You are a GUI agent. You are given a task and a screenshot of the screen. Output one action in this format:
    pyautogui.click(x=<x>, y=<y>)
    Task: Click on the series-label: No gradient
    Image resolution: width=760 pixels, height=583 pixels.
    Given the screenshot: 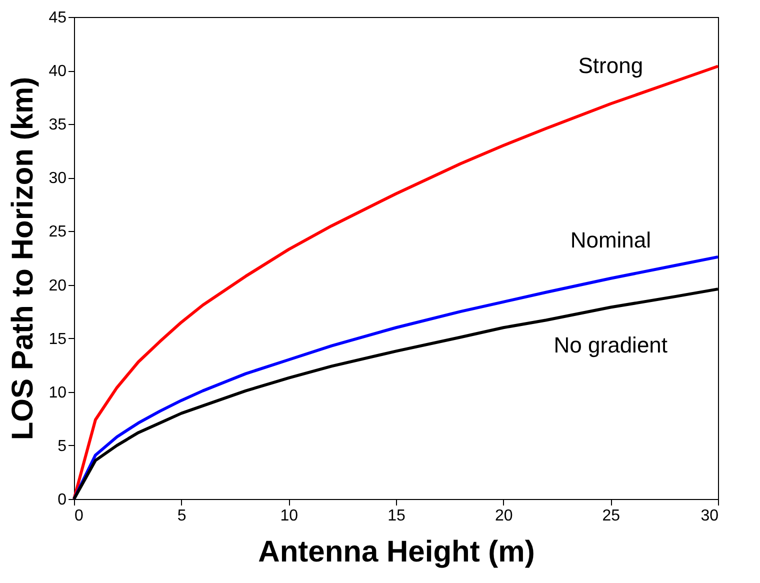 What is the action you would take?
    pyautogui.click(x=611, y=345)
    